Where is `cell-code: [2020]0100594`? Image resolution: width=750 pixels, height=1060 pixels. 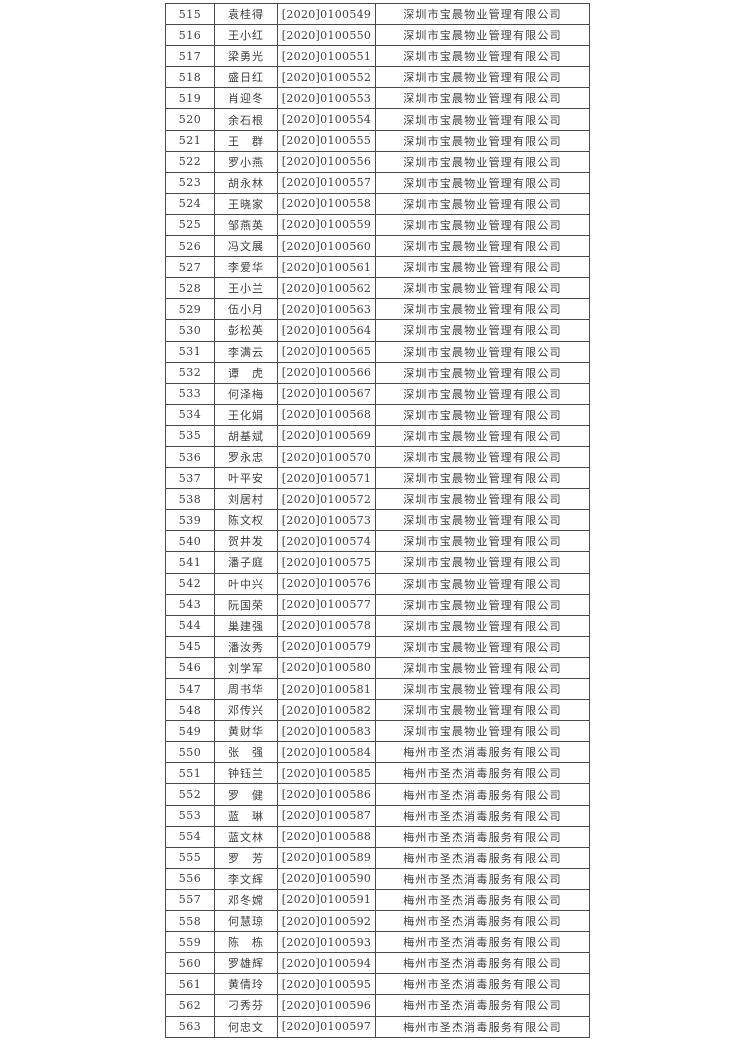 cell-code: [2020]0100594 is located at coordinates (326, 963).